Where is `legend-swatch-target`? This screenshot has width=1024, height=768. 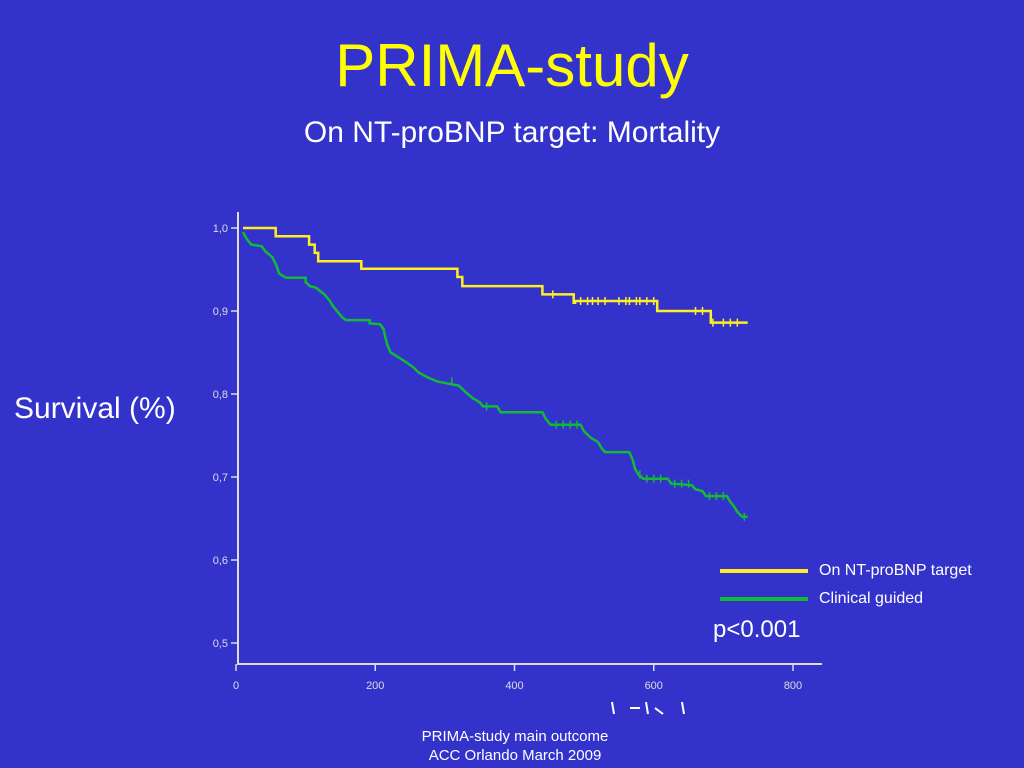
legend-swatch-target is located at coordinates (764, 571).